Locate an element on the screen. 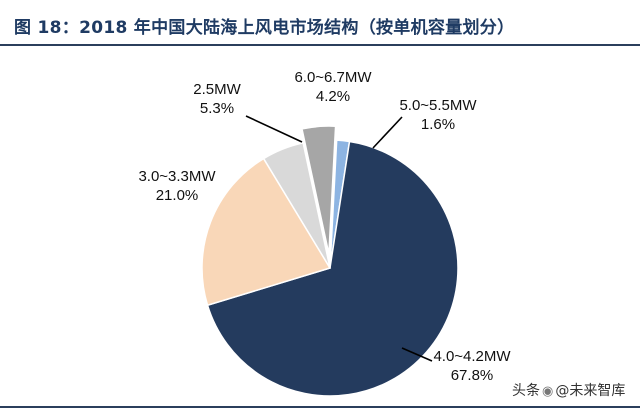 This screenshot has width=640, height=412. leader-line-5-0-5-5mw is located at coordinates (387, 132).